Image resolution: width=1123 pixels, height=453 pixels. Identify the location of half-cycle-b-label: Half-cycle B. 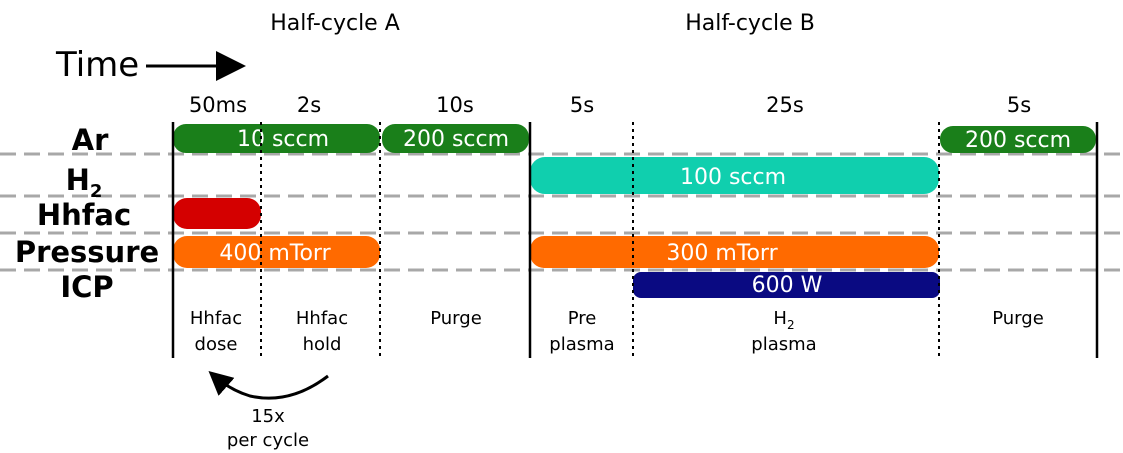
(750, 23).